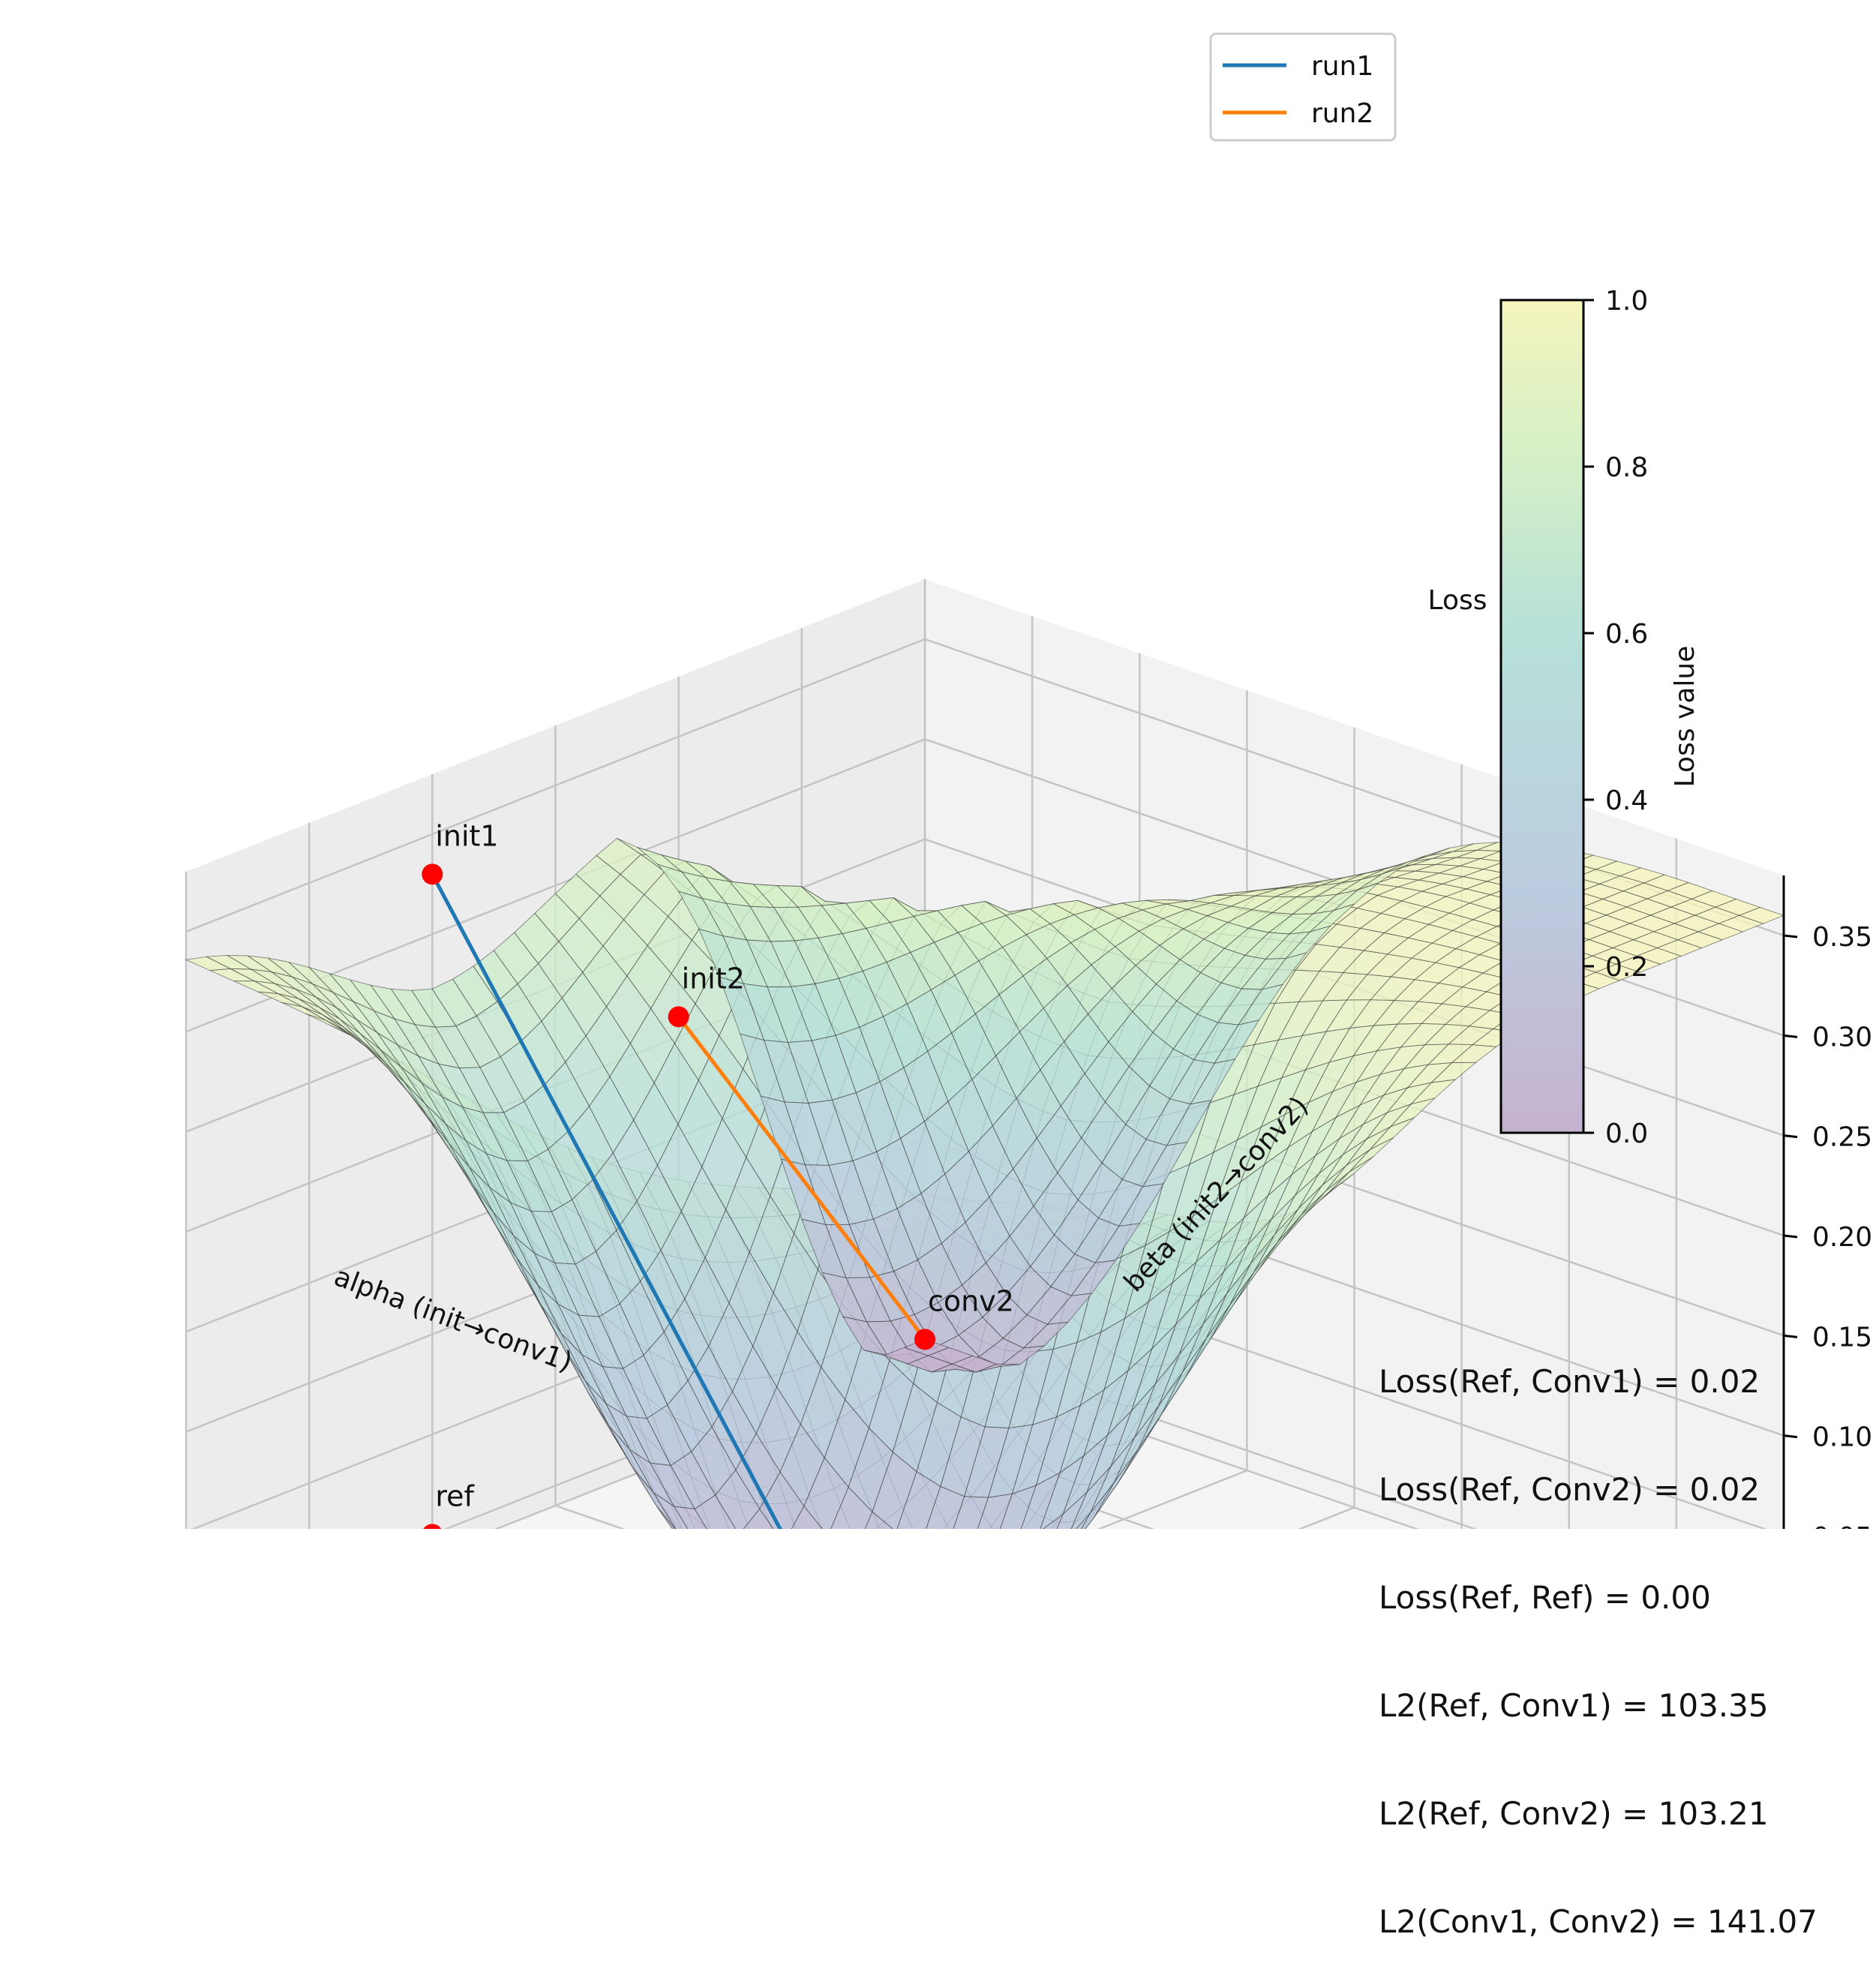 Image resolution: width=1876 pixels, height=1976 pixels. I want to click on trajectory-run1, so click(606, 1201).